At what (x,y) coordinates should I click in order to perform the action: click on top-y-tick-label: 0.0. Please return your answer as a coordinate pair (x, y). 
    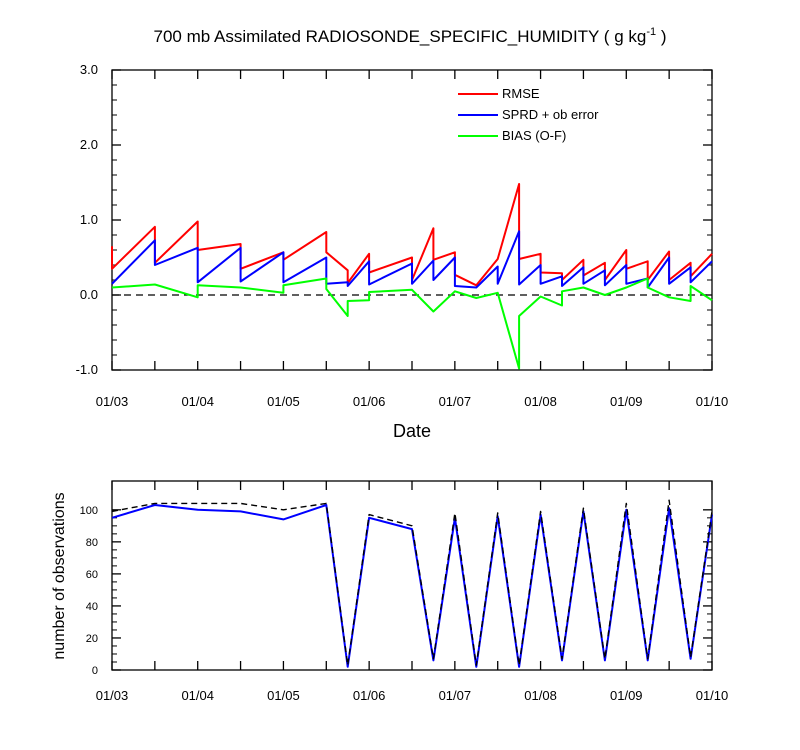
    Looking at the image, I should click on (89, 294).